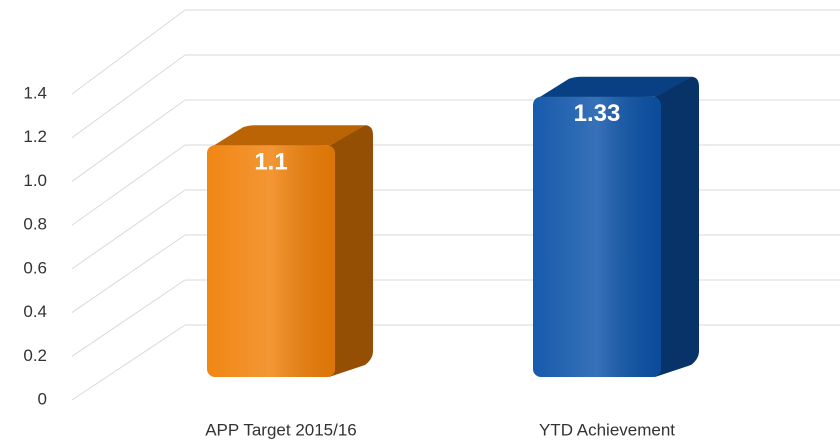 This screenshot has width=840, height=446. I want to click on y-tick-label: 0.2, so click(35, 355).